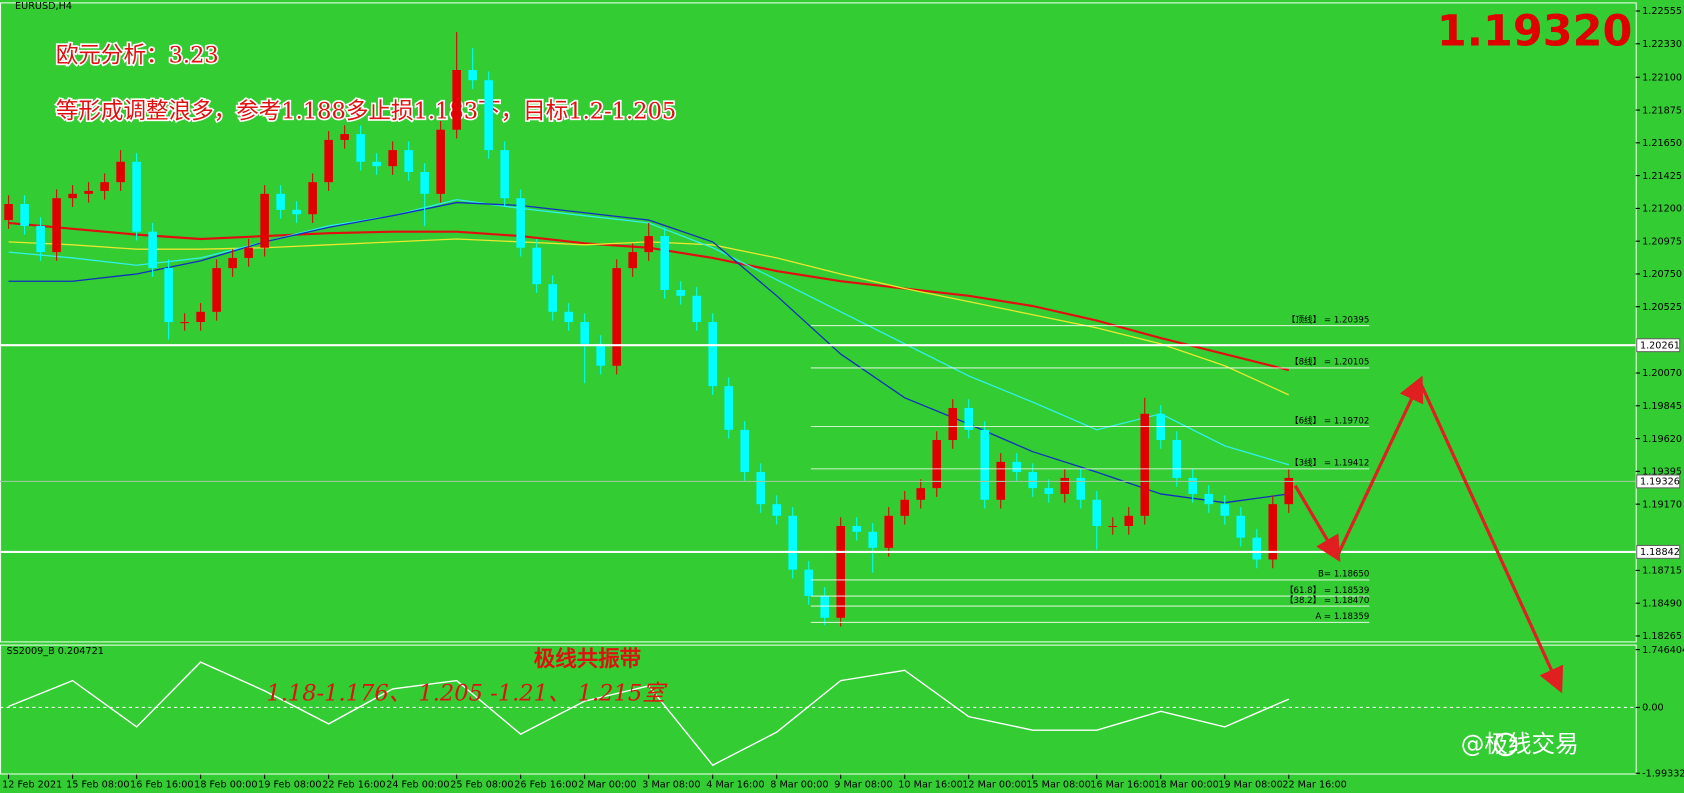 This screenshot has width=1684, height=793. What do you see at coordinates (1379, 466) in the screenshot?
I see `forecast-arrow` at bounding box center [1379, 466].